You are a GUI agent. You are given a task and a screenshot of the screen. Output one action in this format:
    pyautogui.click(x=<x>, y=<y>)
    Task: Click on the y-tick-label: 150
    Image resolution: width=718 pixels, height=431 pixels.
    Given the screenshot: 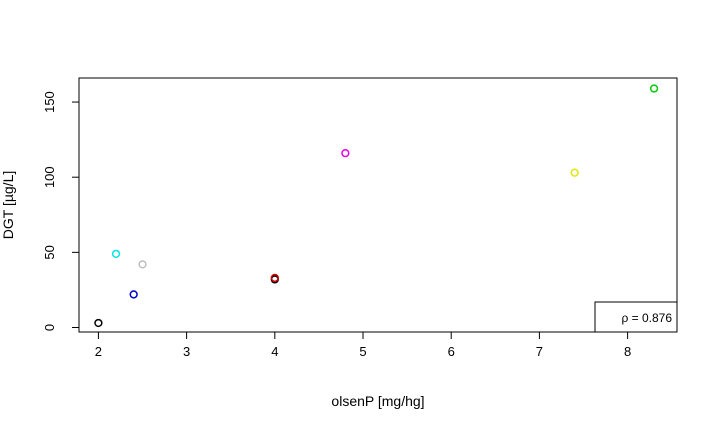 What is the action you would take?
    pyautogui.click(x=49, y=102)
    